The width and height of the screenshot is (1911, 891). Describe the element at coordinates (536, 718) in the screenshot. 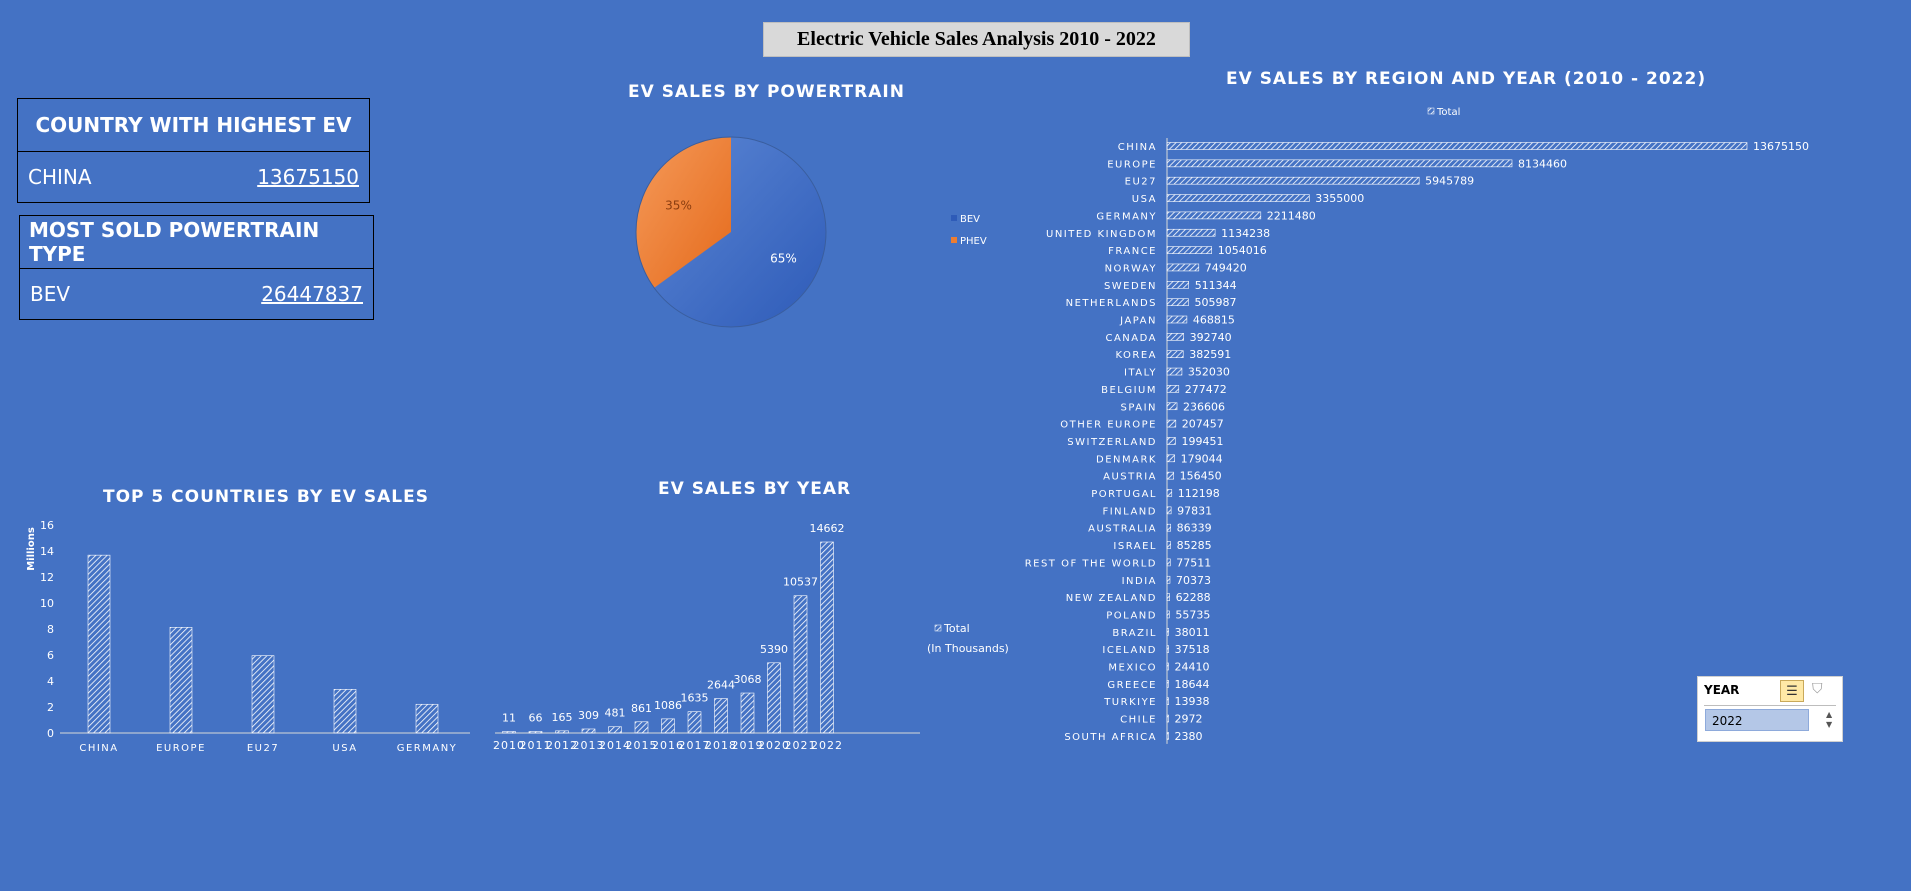

I see `year-data-label: 66` at that location.